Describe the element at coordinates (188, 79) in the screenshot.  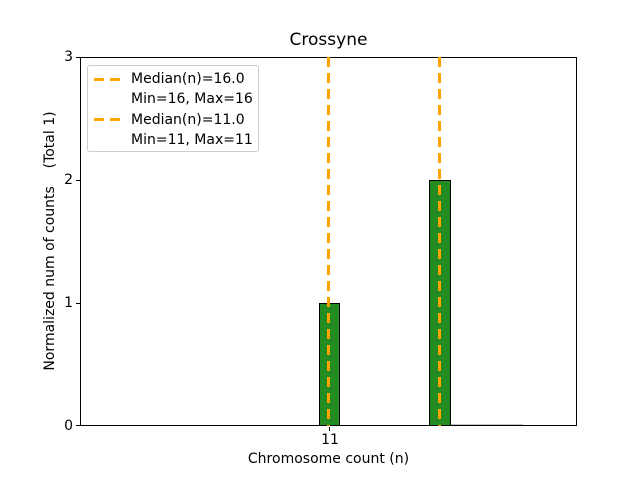
I see `legend-label: Median(n)=16.0` at that location.